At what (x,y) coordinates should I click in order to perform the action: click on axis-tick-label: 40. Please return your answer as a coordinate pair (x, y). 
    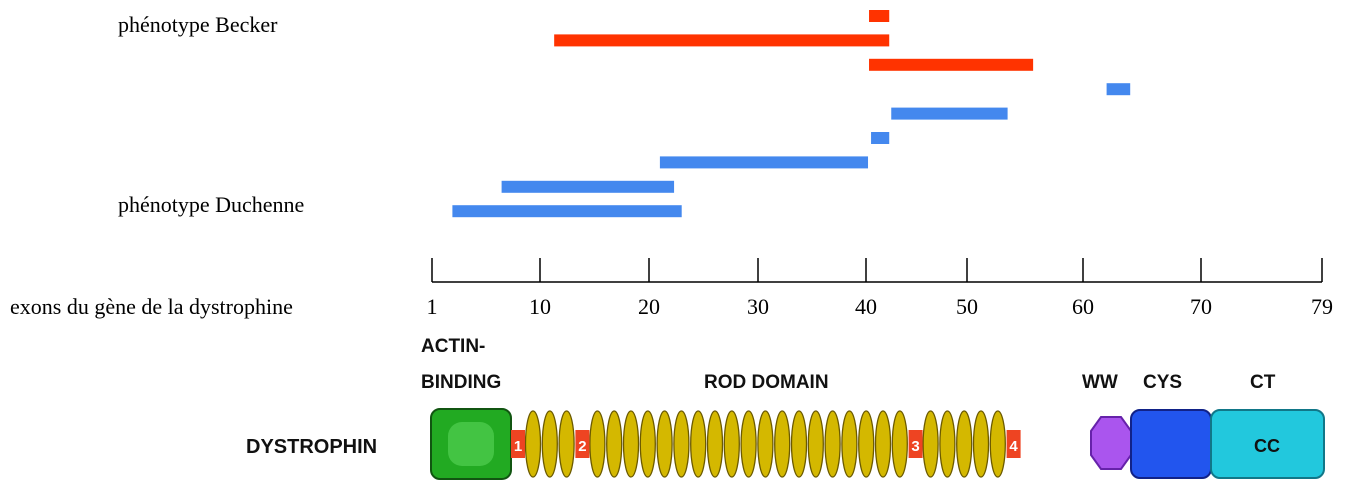
    Looking at the image, I should click on (866, 306).